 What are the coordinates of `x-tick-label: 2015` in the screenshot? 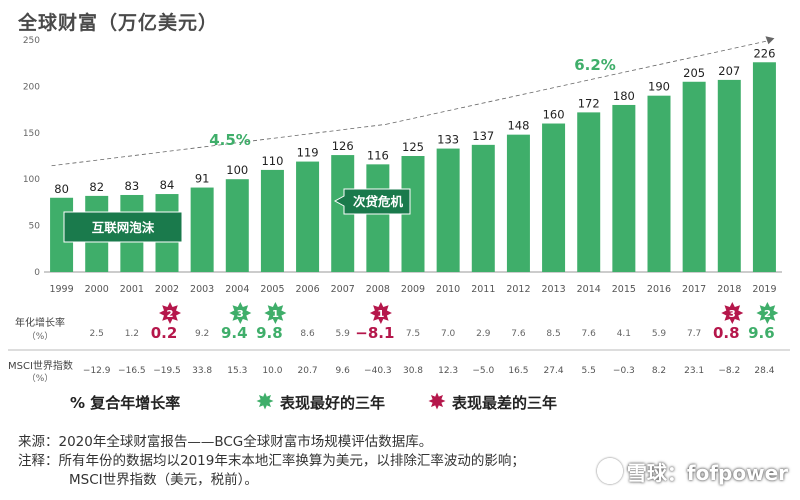 It's located at (624, 289).